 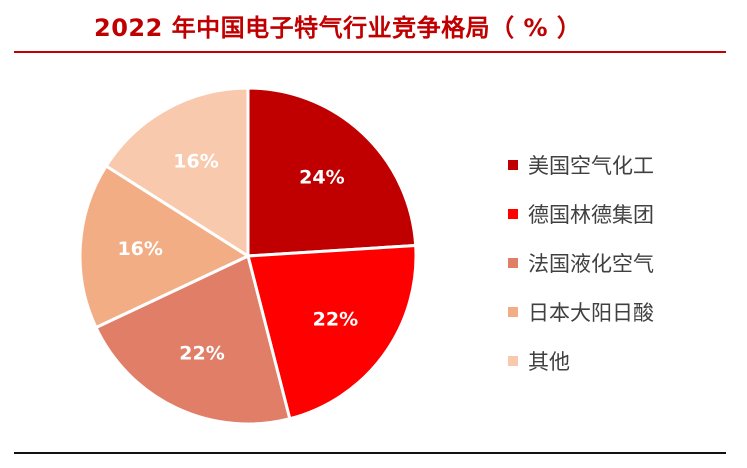 I want to click on legend-item: 日本大阳日酸, so click(x=581, y=311).